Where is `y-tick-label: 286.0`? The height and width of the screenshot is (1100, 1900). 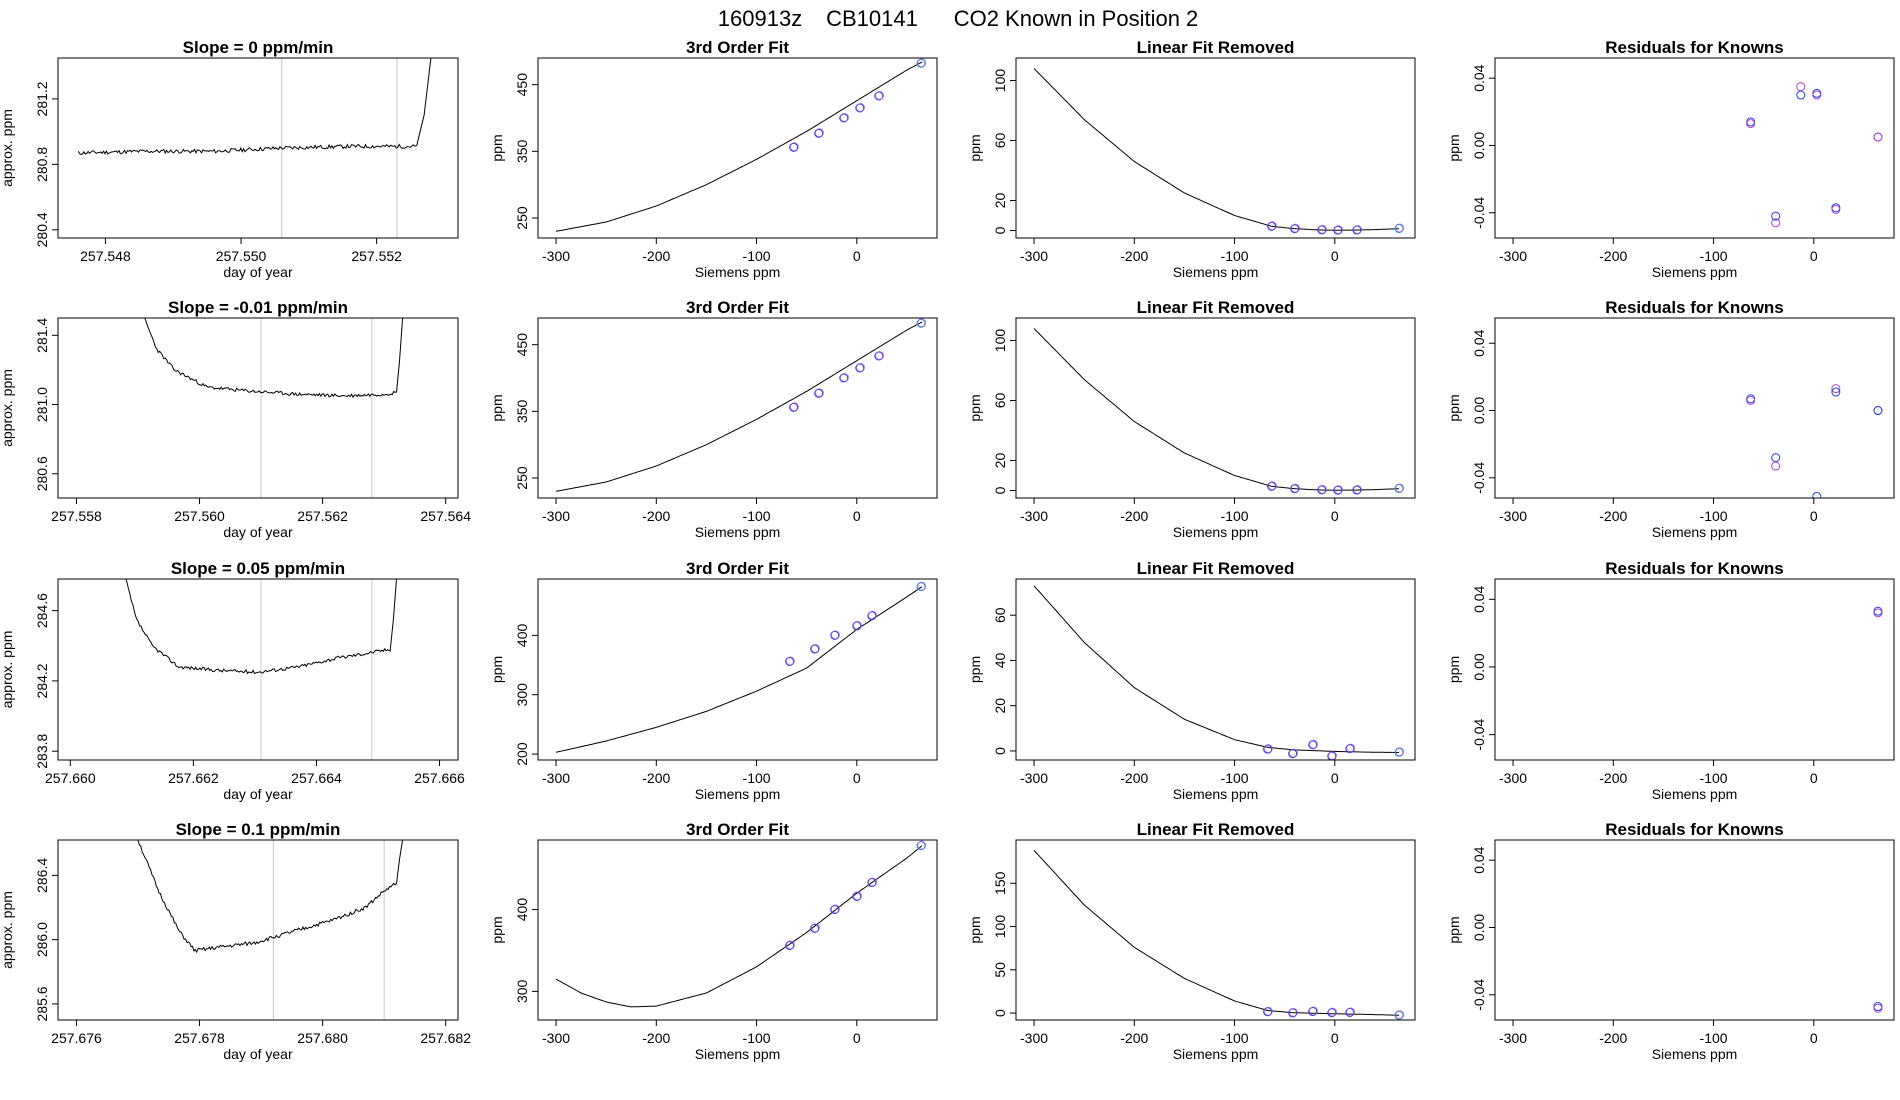 y-tick-label: 286.0 is located at coordinates (42, 939).